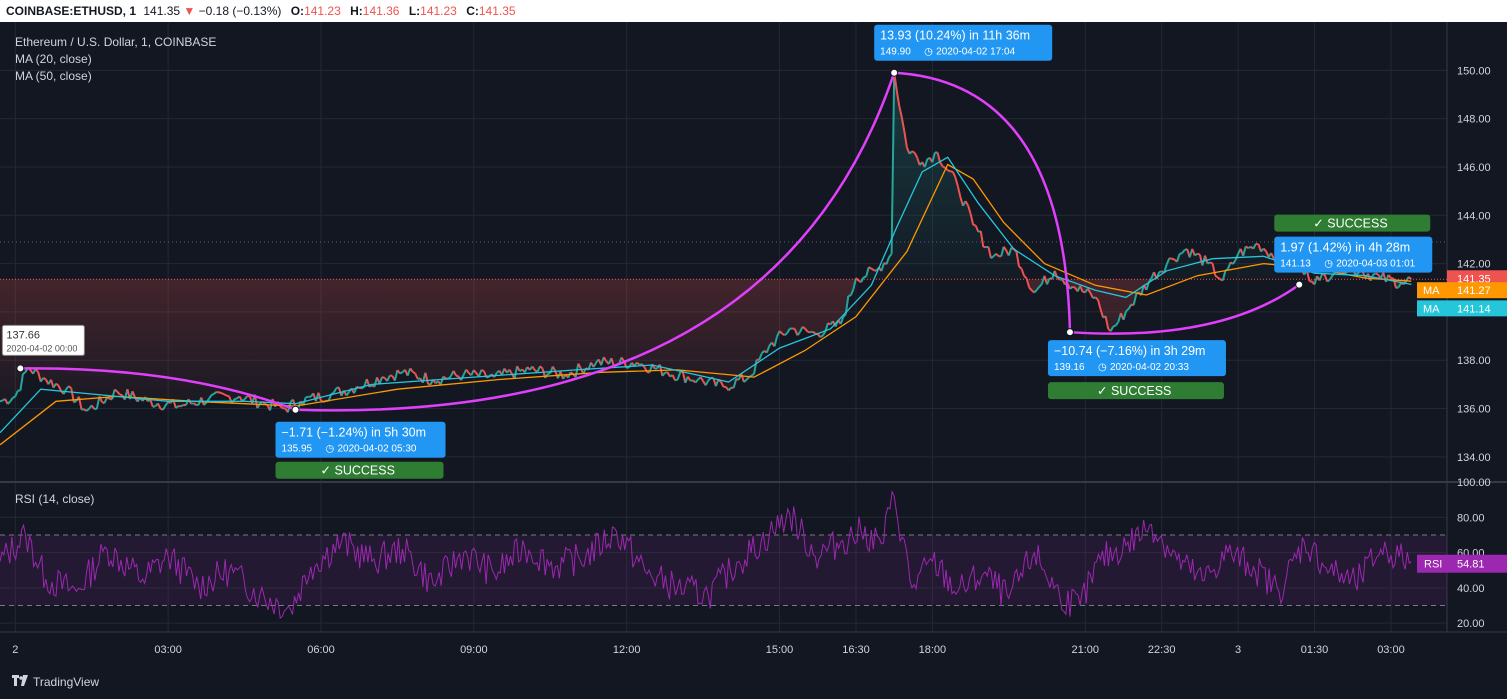 The image size is (1507, 699). Describe the element at coordinates (297, 11) in the screenshot. I see `open-label: O:` at that location.